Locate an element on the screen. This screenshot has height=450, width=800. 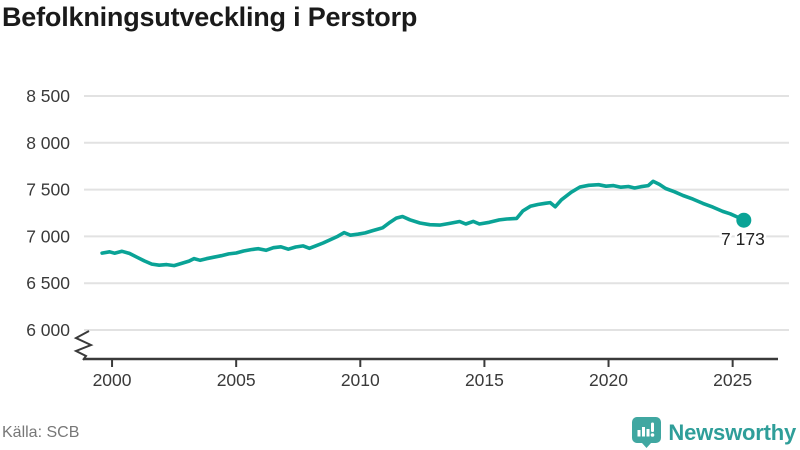
x-tick-label: 2015 is located at coordinates (484, 380).